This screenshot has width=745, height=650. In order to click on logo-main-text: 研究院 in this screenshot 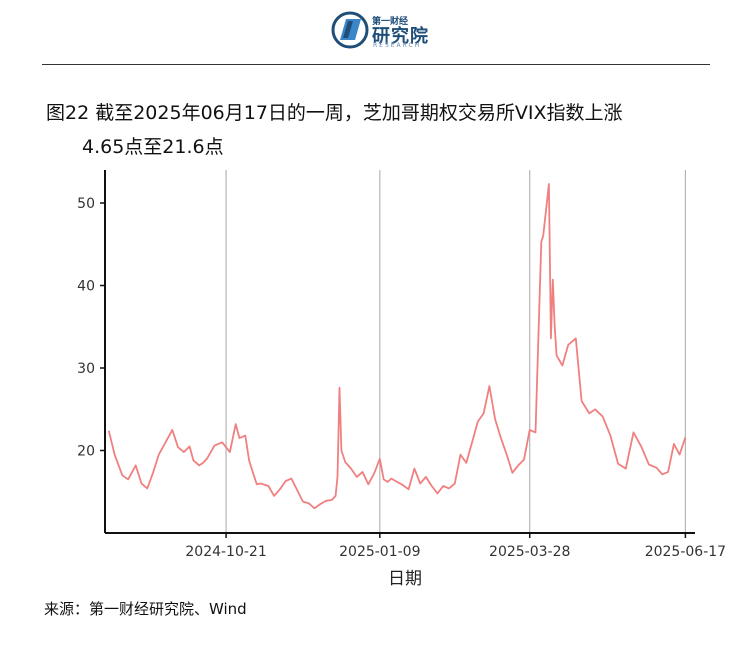, I will do `click(400, 36)`.